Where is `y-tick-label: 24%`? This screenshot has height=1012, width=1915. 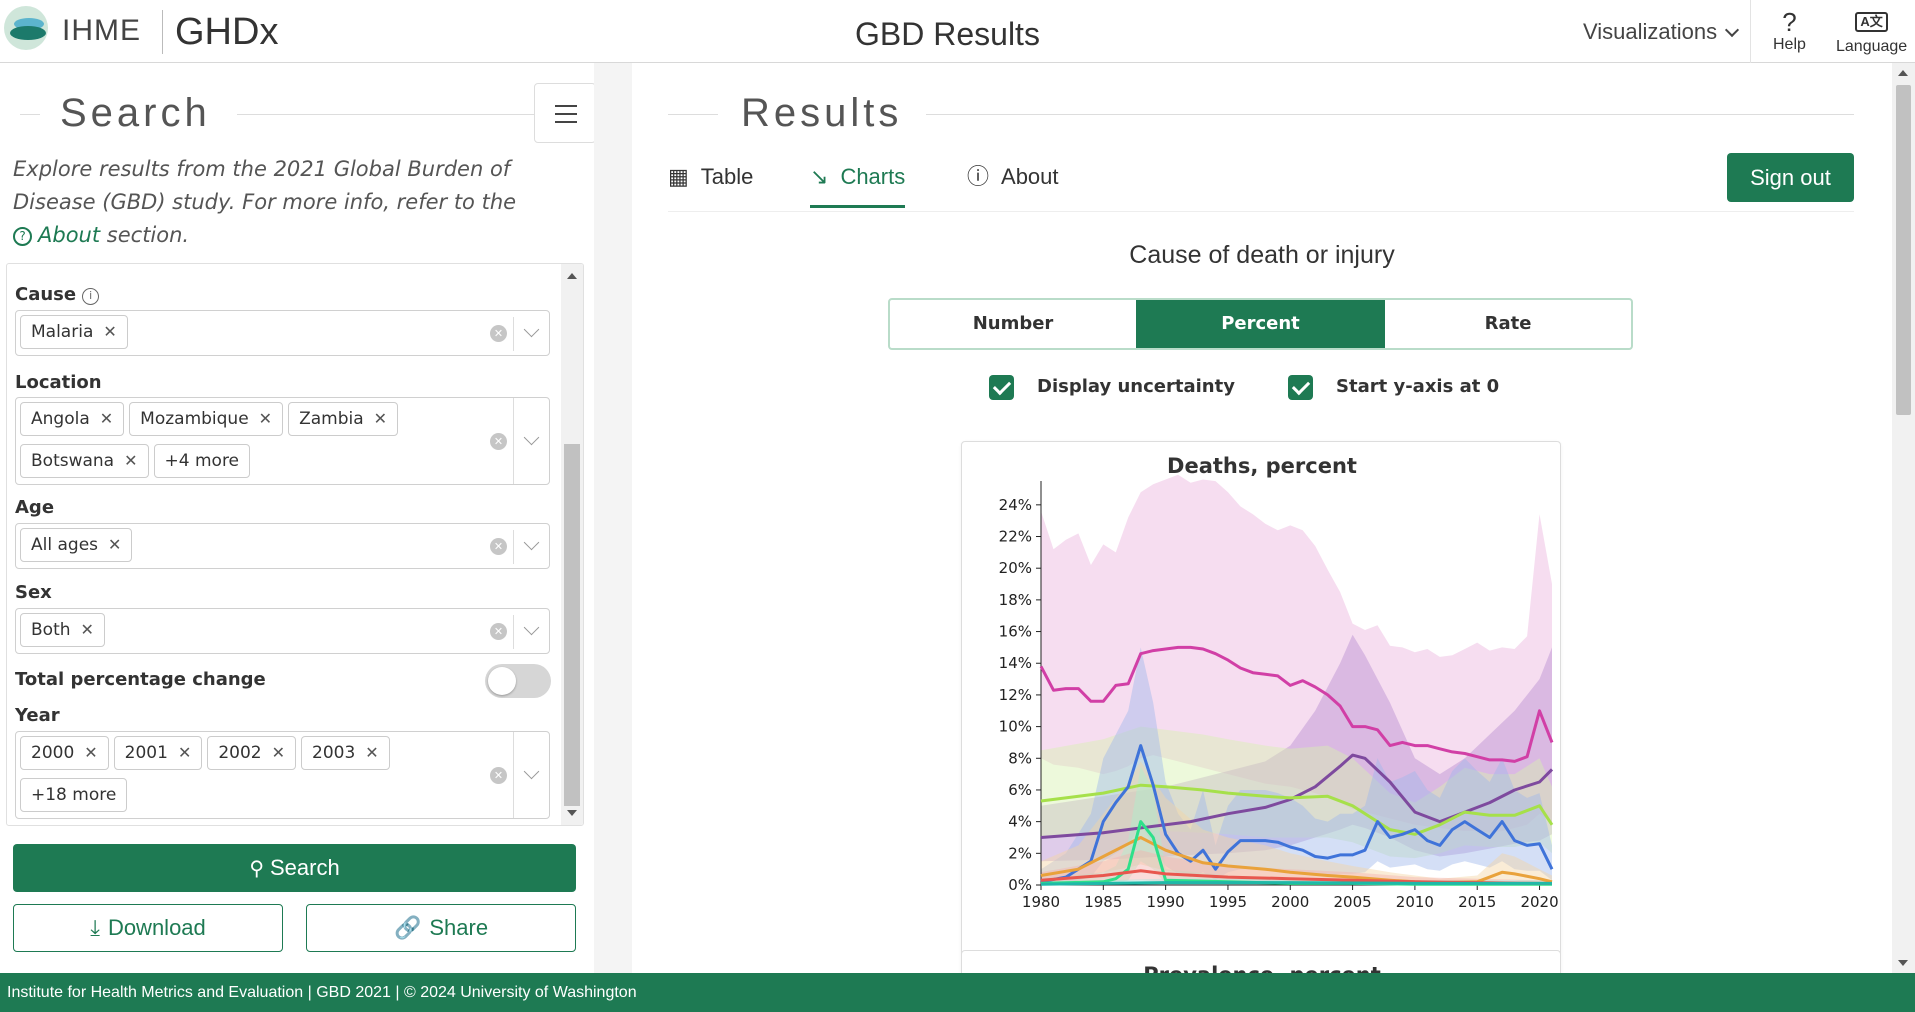 y-tick-label: 24% is located at coordinates (1015, 505).